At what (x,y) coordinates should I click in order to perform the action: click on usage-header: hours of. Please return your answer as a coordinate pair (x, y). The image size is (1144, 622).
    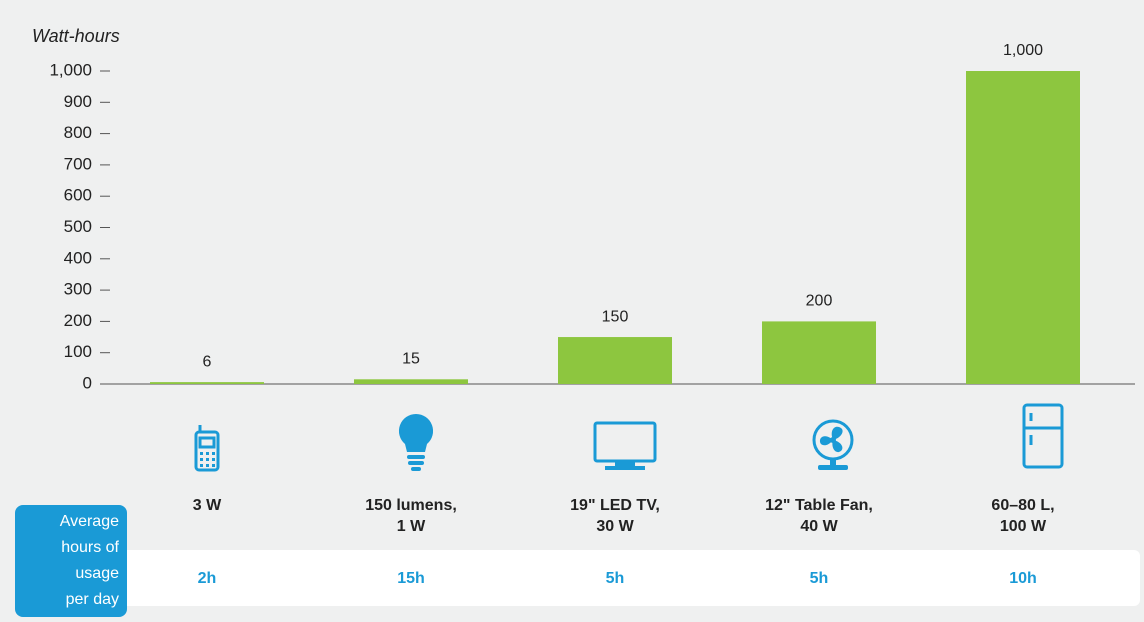
    Looking at the image, I should click on (90, 547).